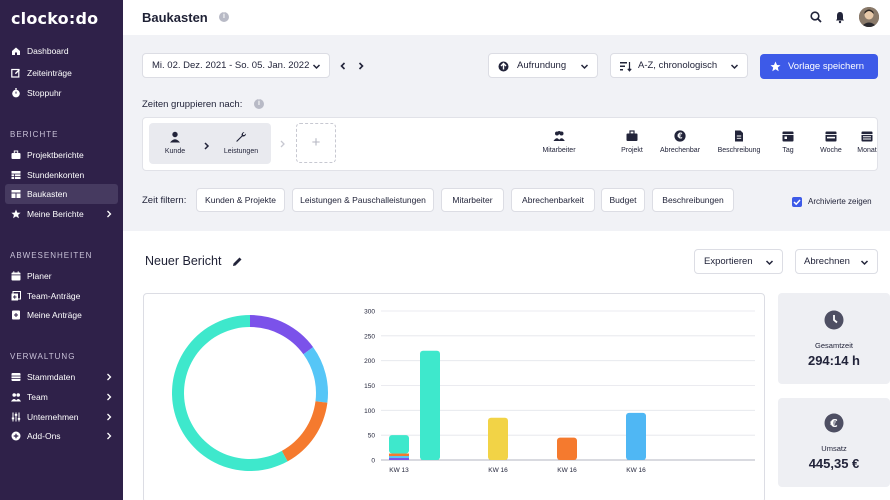 The width and height of the screenshot is (890, 500). What do you see at coordinates (61, 397) in the screenshot?
I see `sidebar-item-team: Team` at bounding box center [61, 397].